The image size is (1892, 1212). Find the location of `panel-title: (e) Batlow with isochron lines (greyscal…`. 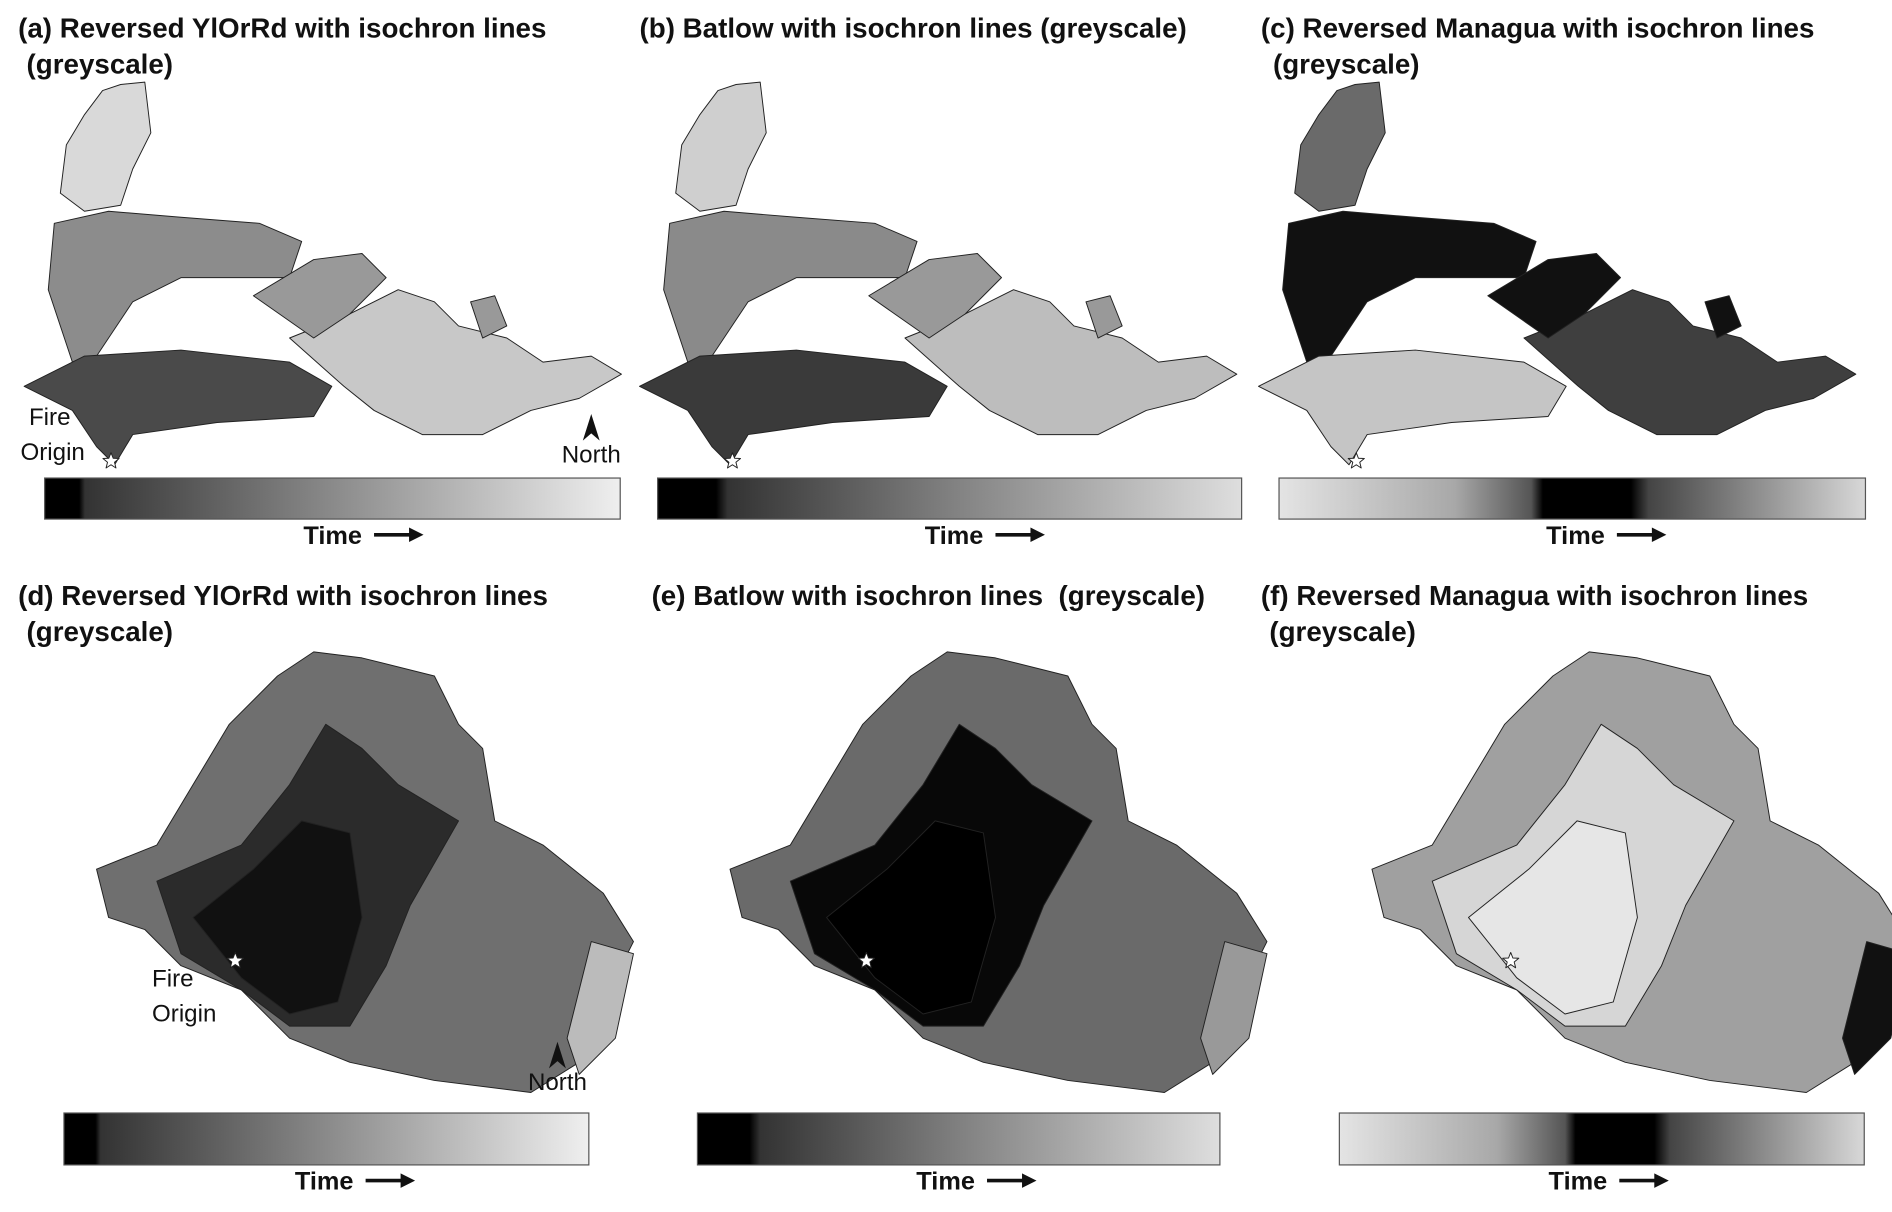

panel-title: (e) Batlow with isochron lines (greyscal… is located at coordinates (928, 595).